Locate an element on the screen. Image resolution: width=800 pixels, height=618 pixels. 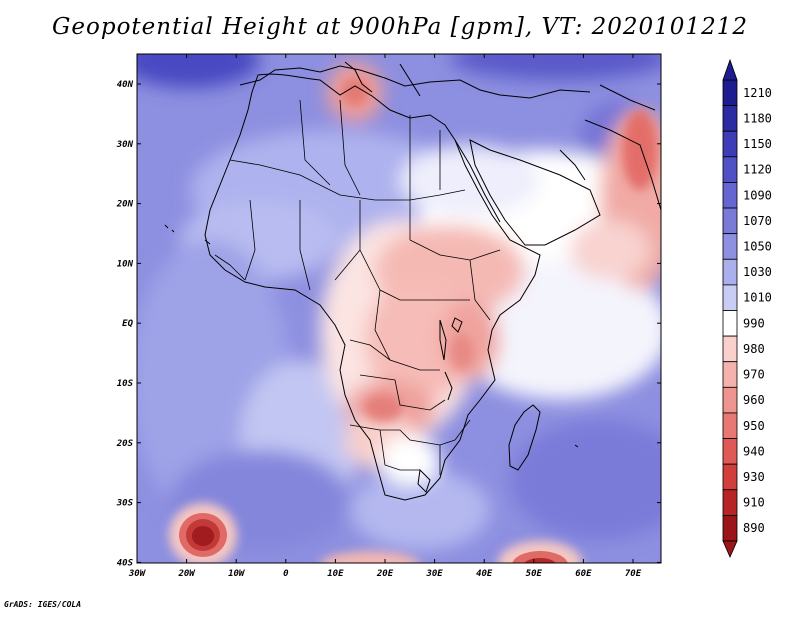
colorbar-label: 1210 is located at coordinates (757, 93).